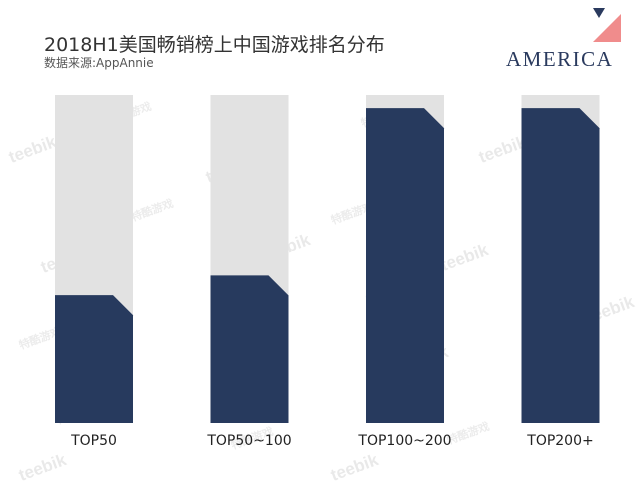 The width and height of the screenshot is (640, 486). Describe the element at coordinates (214, 45) in the screenshot. I see `chart-title: 2018H1美国畅销榜上中国游戏排名分布` at that location.